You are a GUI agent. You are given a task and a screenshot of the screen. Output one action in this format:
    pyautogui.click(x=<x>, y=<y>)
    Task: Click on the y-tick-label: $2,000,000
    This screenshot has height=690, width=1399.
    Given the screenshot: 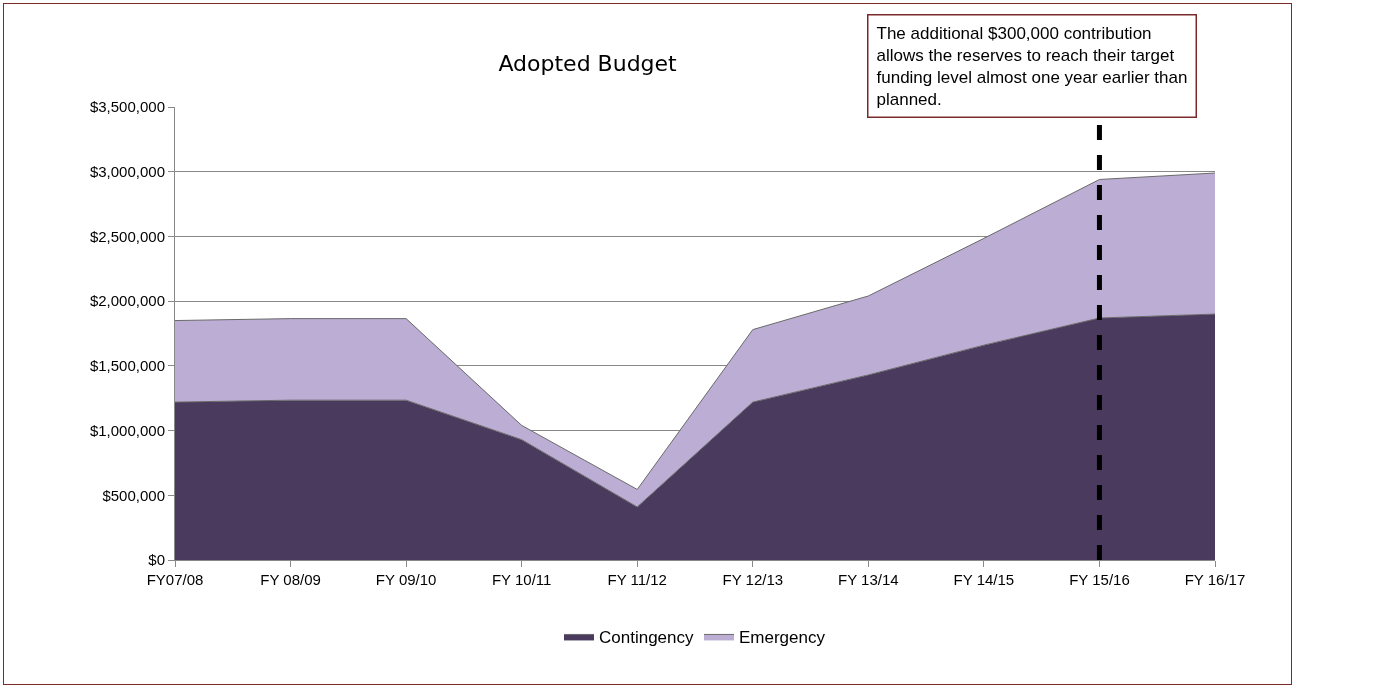 What is the action you would take?
    pyautogui.click(x=127, y=301)
    